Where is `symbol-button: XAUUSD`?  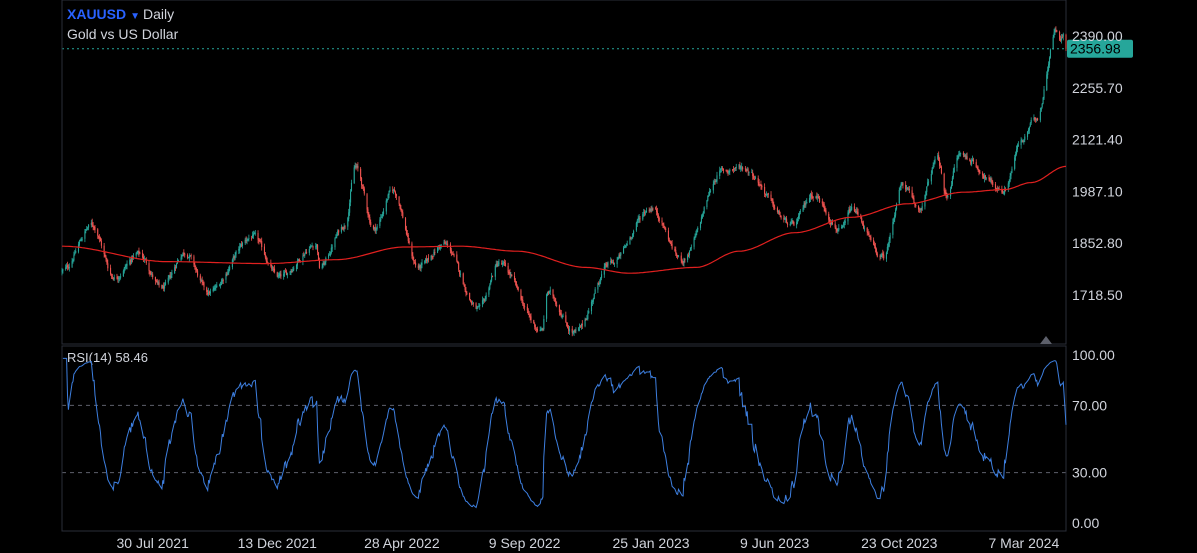 symbol-button: XAUUSD is located at coordinates (97, 14).